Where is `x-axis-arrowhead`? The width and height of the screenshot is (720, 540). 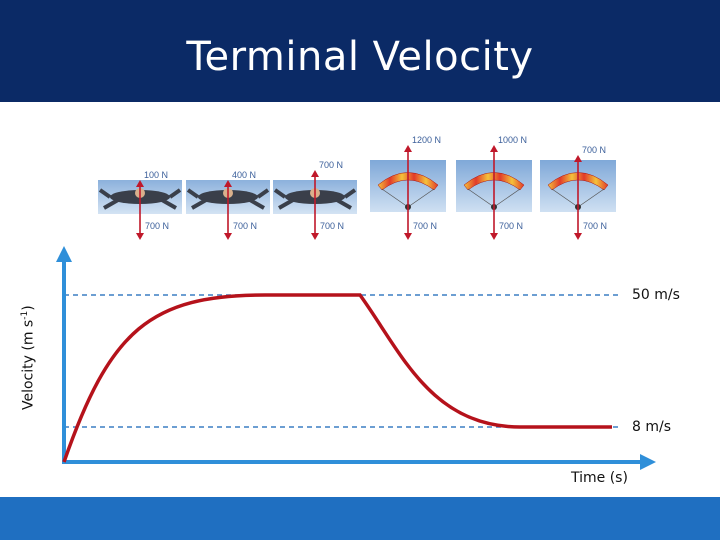
x-axis-arrowhead is located at coordinates (648, 462).